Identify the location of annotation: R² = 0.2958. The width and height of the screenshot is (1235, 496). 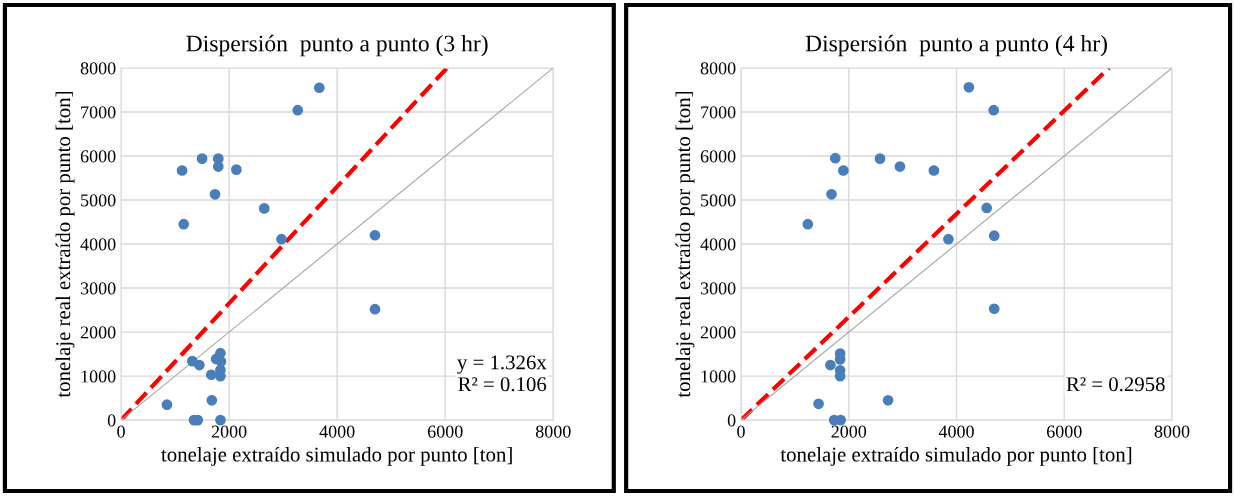
(1115, 384).